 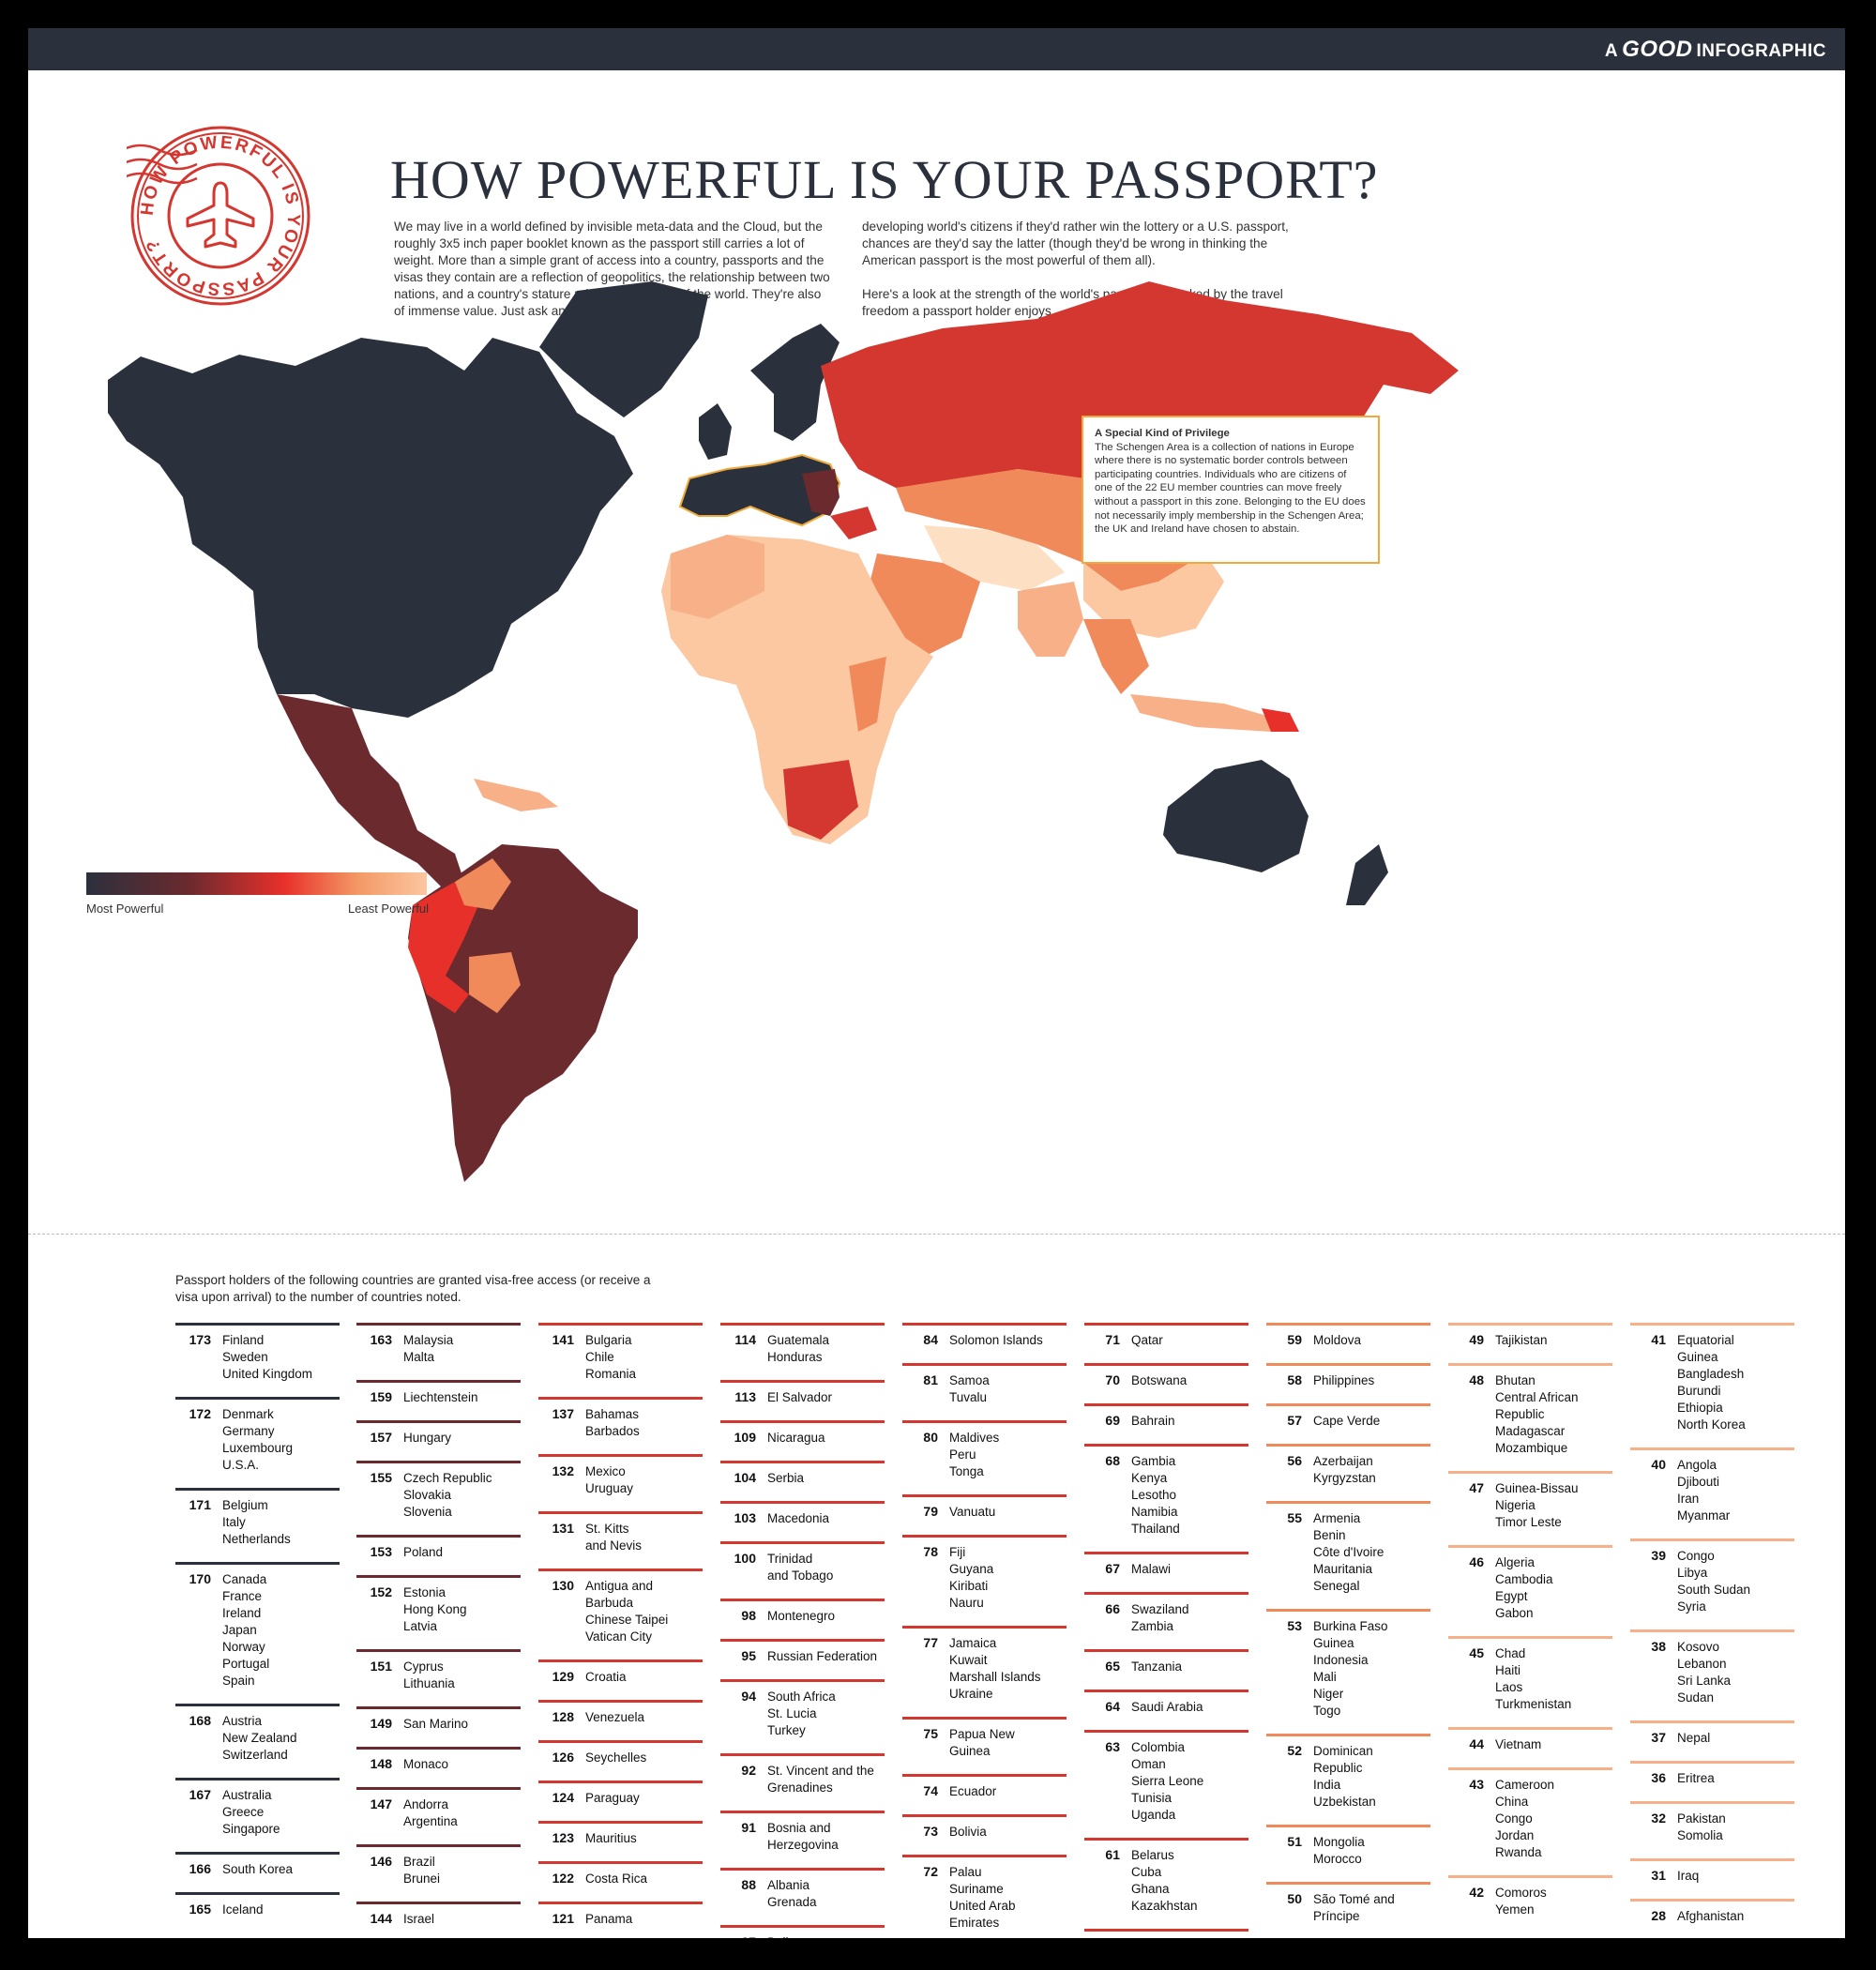 I want to click on country-name: Mozambique, so click(x=1531, y=1448).